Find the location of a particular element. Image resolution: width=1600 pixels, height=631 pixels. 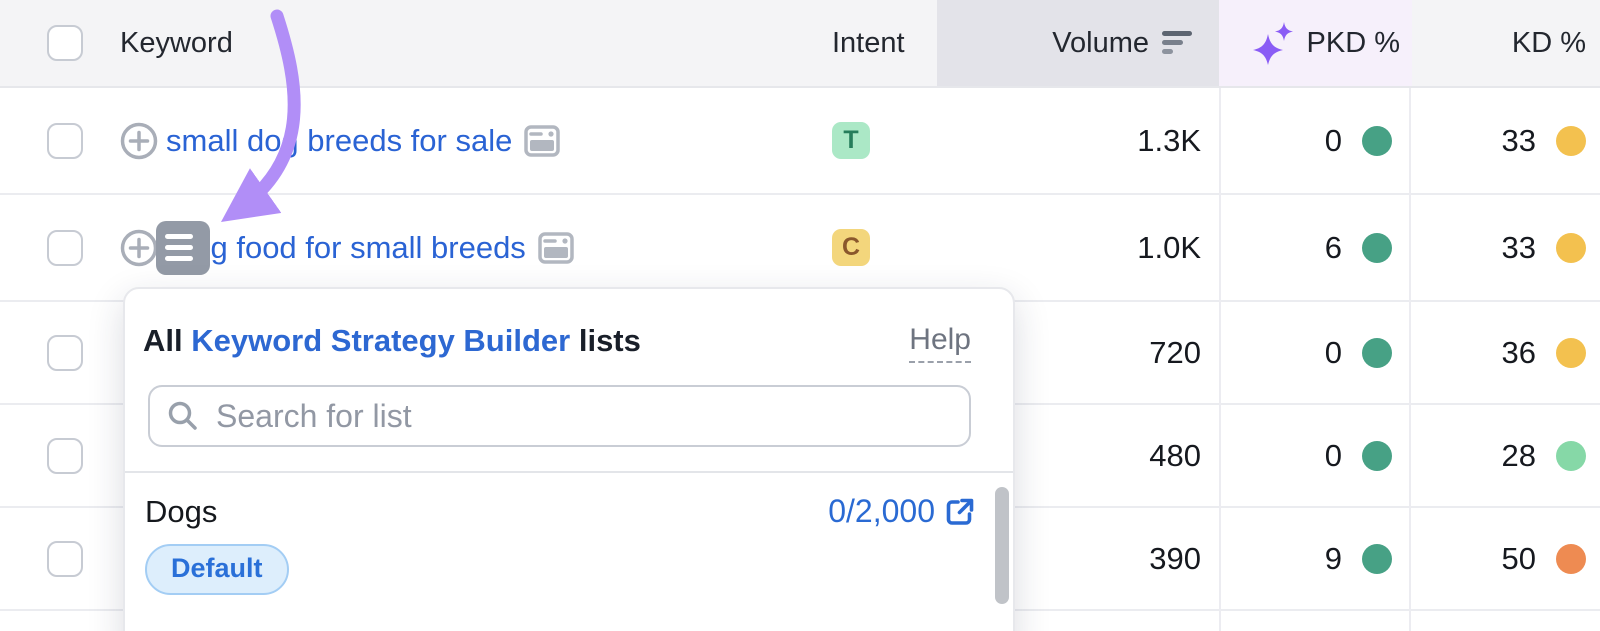

add-to-list-button is located at coordinates (183, 247).